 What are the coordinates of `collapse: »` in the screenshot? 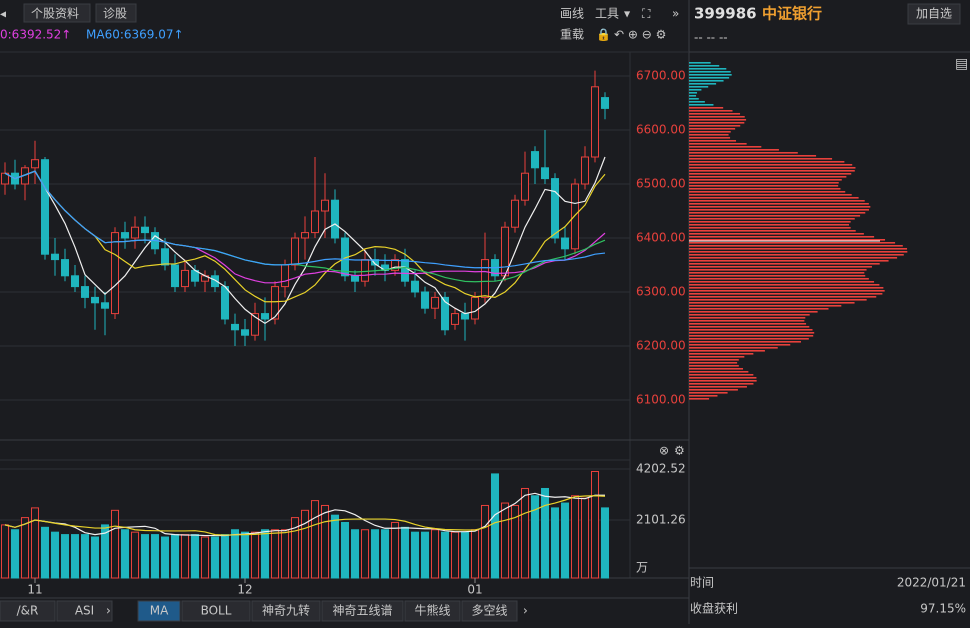 It's located at (675, 14).